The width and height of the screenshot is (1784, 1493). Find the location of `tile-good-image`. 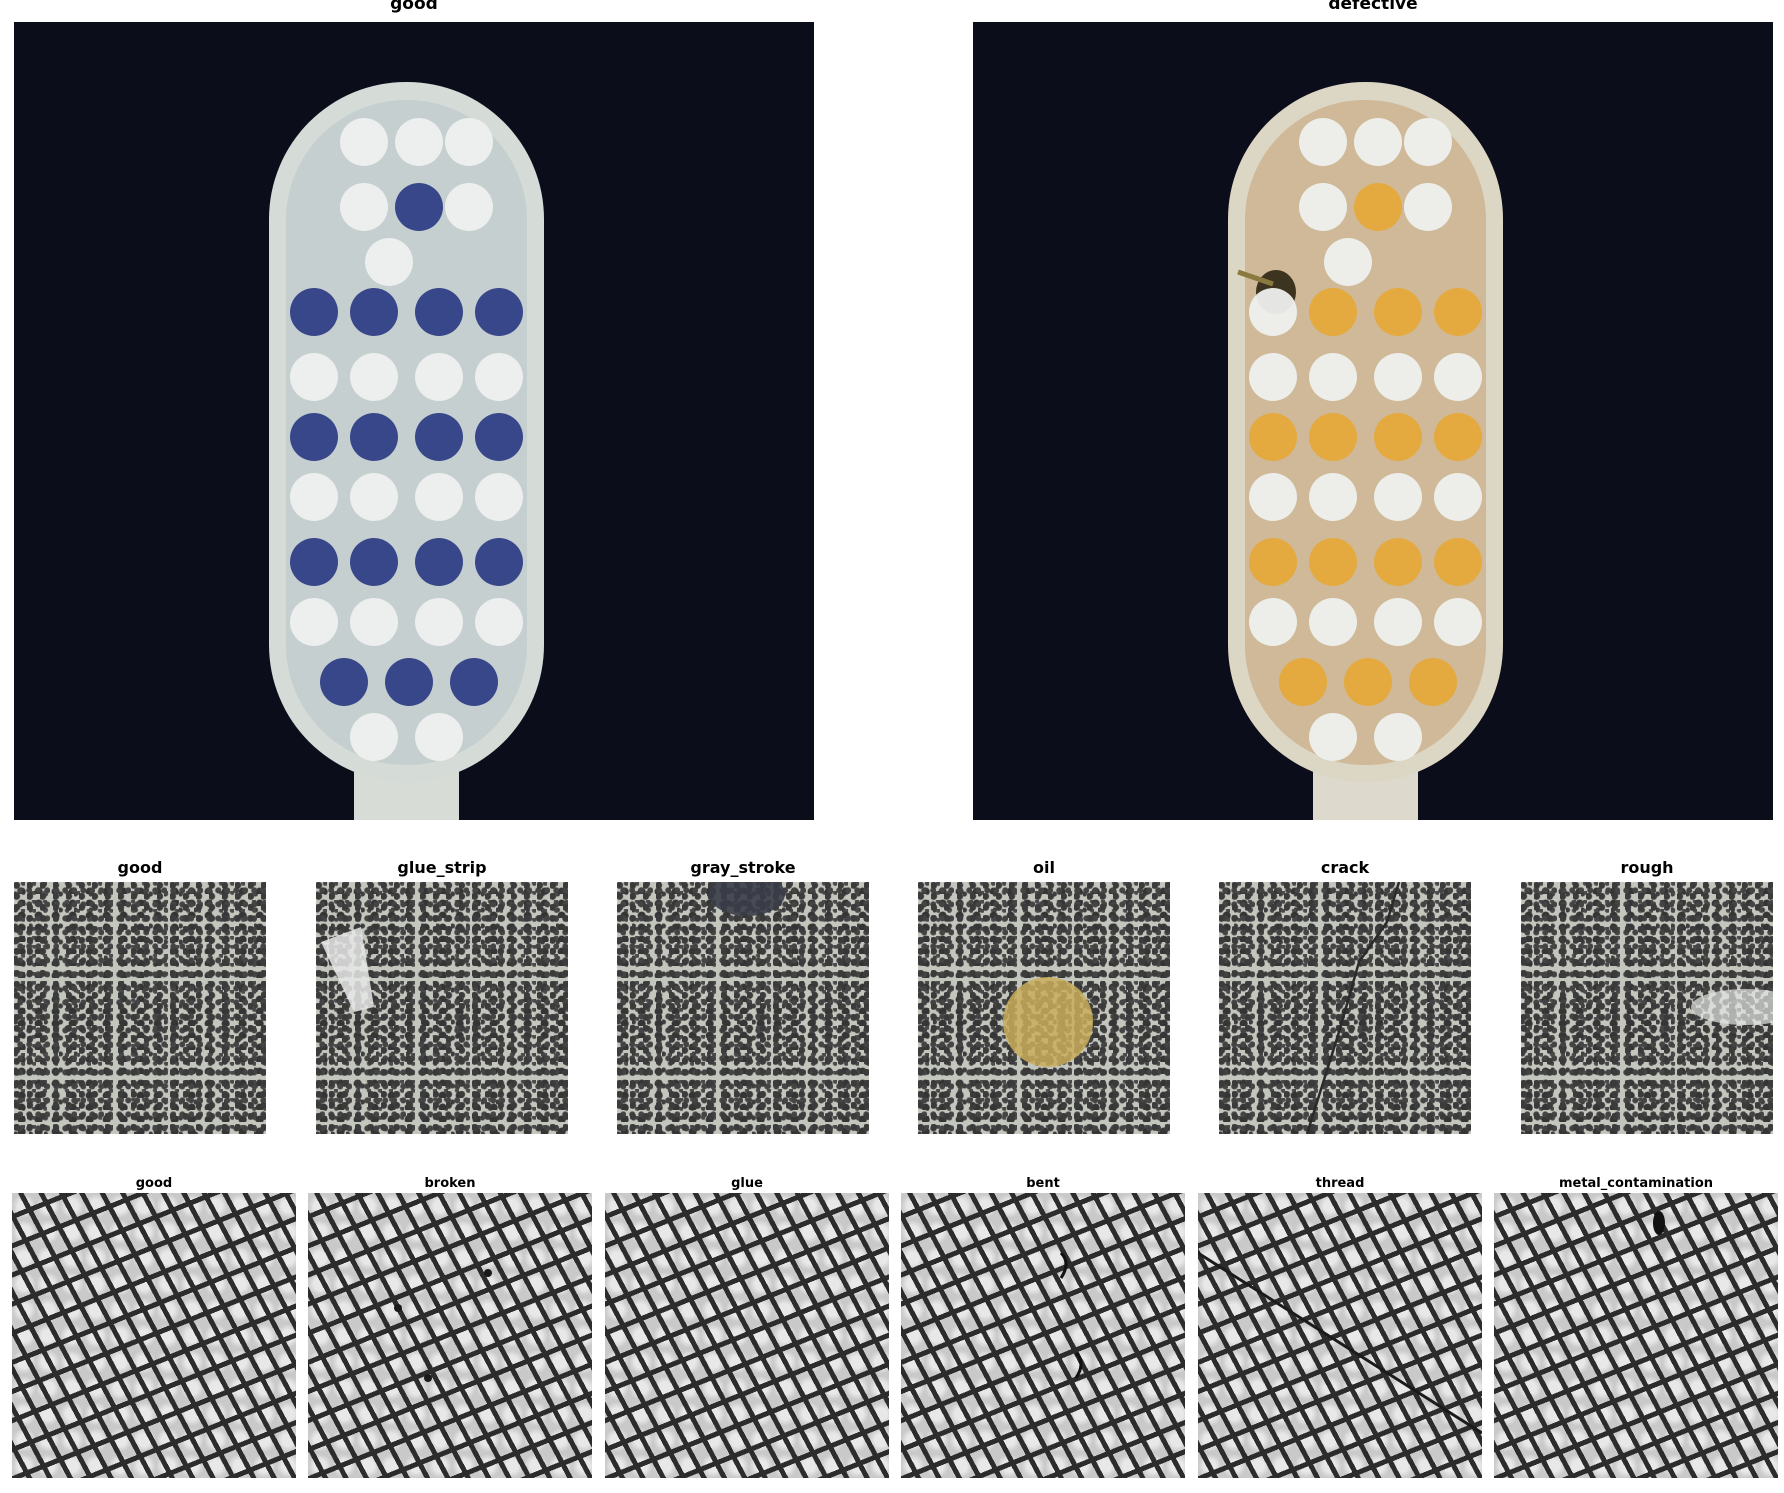

tile-good-image is located at coordinates (140, 1008).